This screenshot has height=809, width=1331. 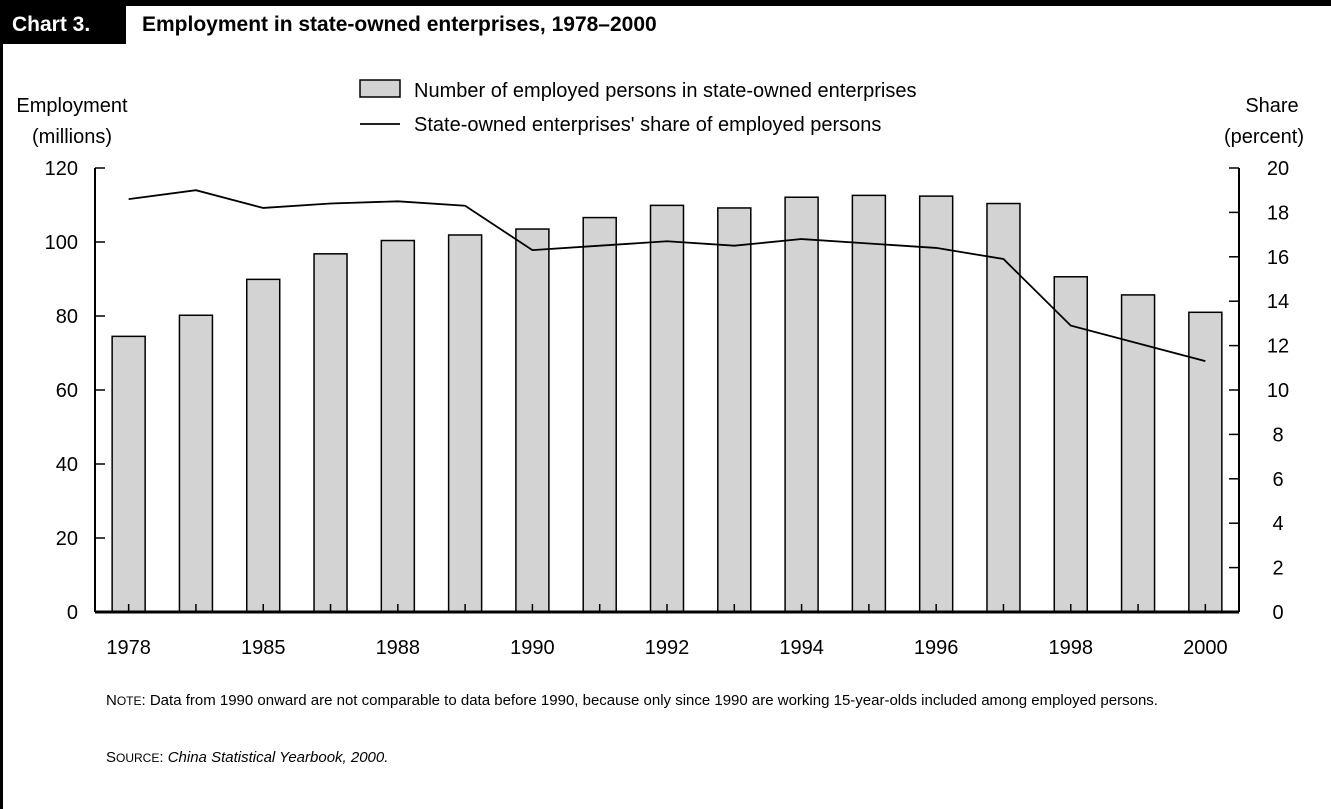 What do you see at coordinates (330, 433) in the screenshot?
I see `bar-1986` at bounding box center [330, 433].